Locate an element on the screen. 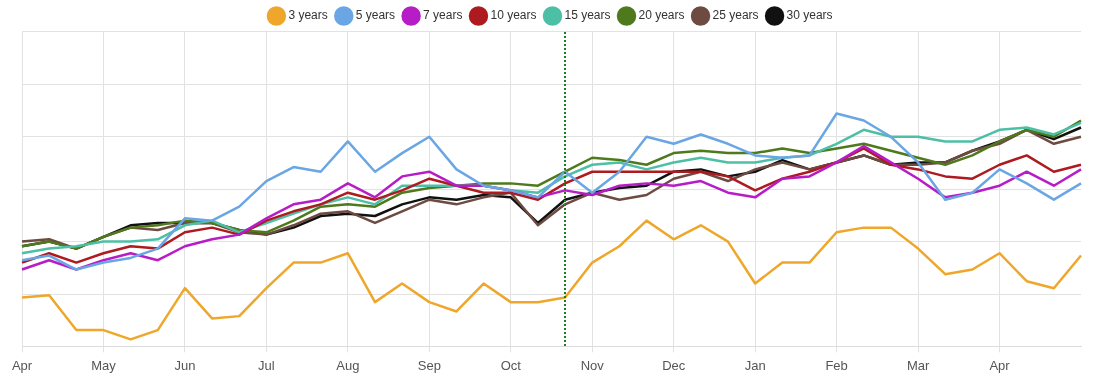 The height and width of the screenshot is (384, 1103). x-tick-label: Jun is located at coordinates (185, 365).